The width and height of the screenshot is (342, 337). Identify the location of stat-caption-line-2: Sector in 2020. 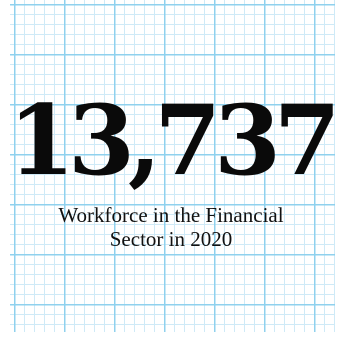
(171, 239).